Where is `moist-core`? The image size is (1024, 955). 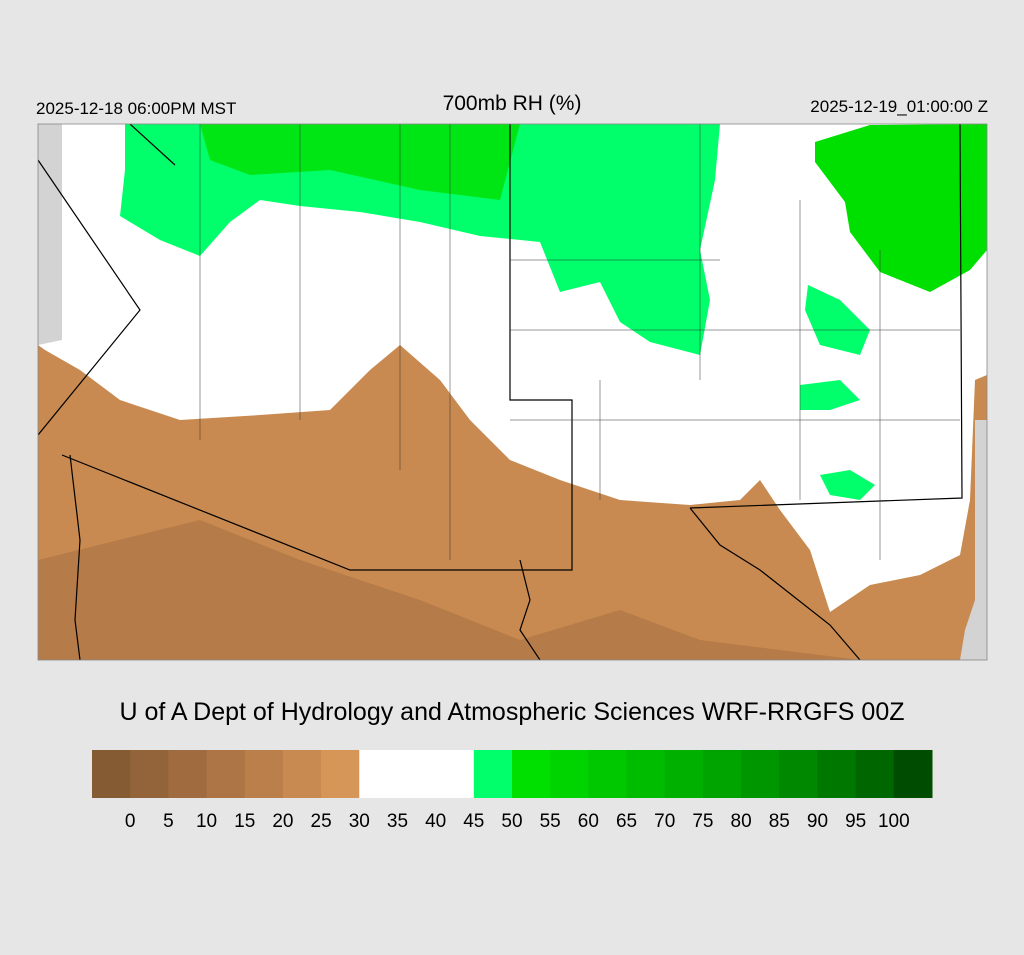 moist-core is located at coordinates (360, 162).